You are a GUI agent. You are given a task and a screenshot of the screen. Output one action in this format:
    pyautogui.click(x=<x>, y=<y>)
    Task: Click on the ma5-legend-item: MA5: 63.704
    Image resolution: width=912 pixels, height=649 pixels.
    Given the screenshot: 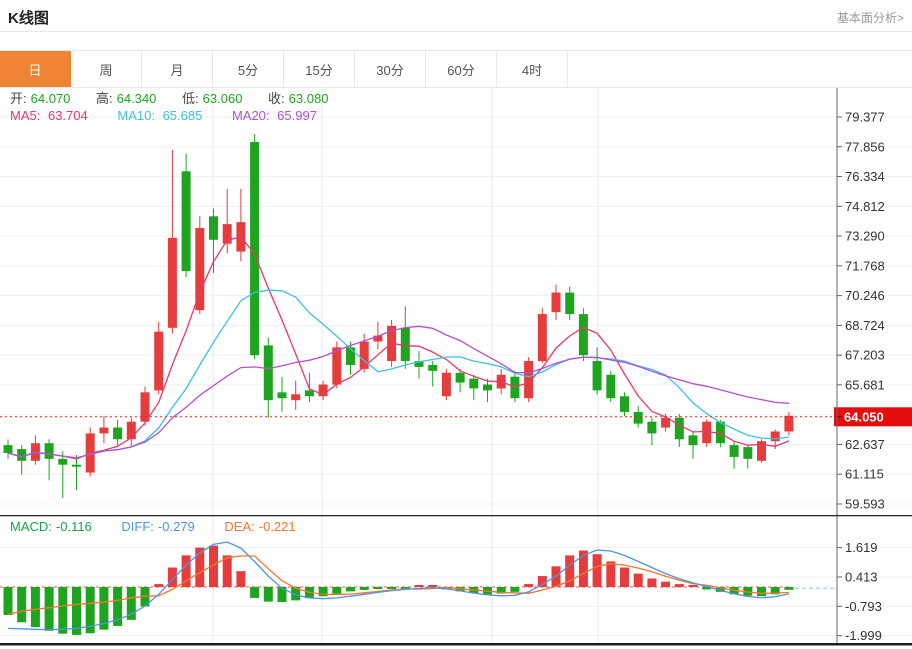 What is the action you would take?
    pyautogui.click(x=49, y=115)
    